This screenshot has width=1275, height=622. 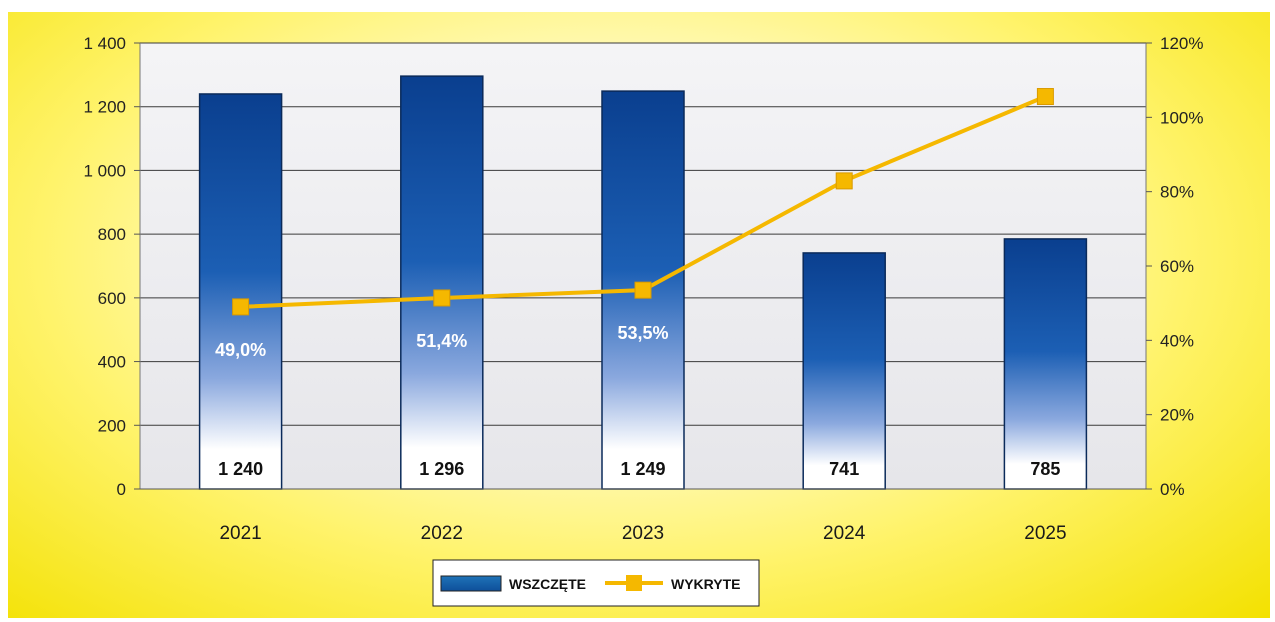 What do you see at coordinates (1045, 97) in the screenshot?
I see `line-point-2025` at bounding box center [1045, 97].